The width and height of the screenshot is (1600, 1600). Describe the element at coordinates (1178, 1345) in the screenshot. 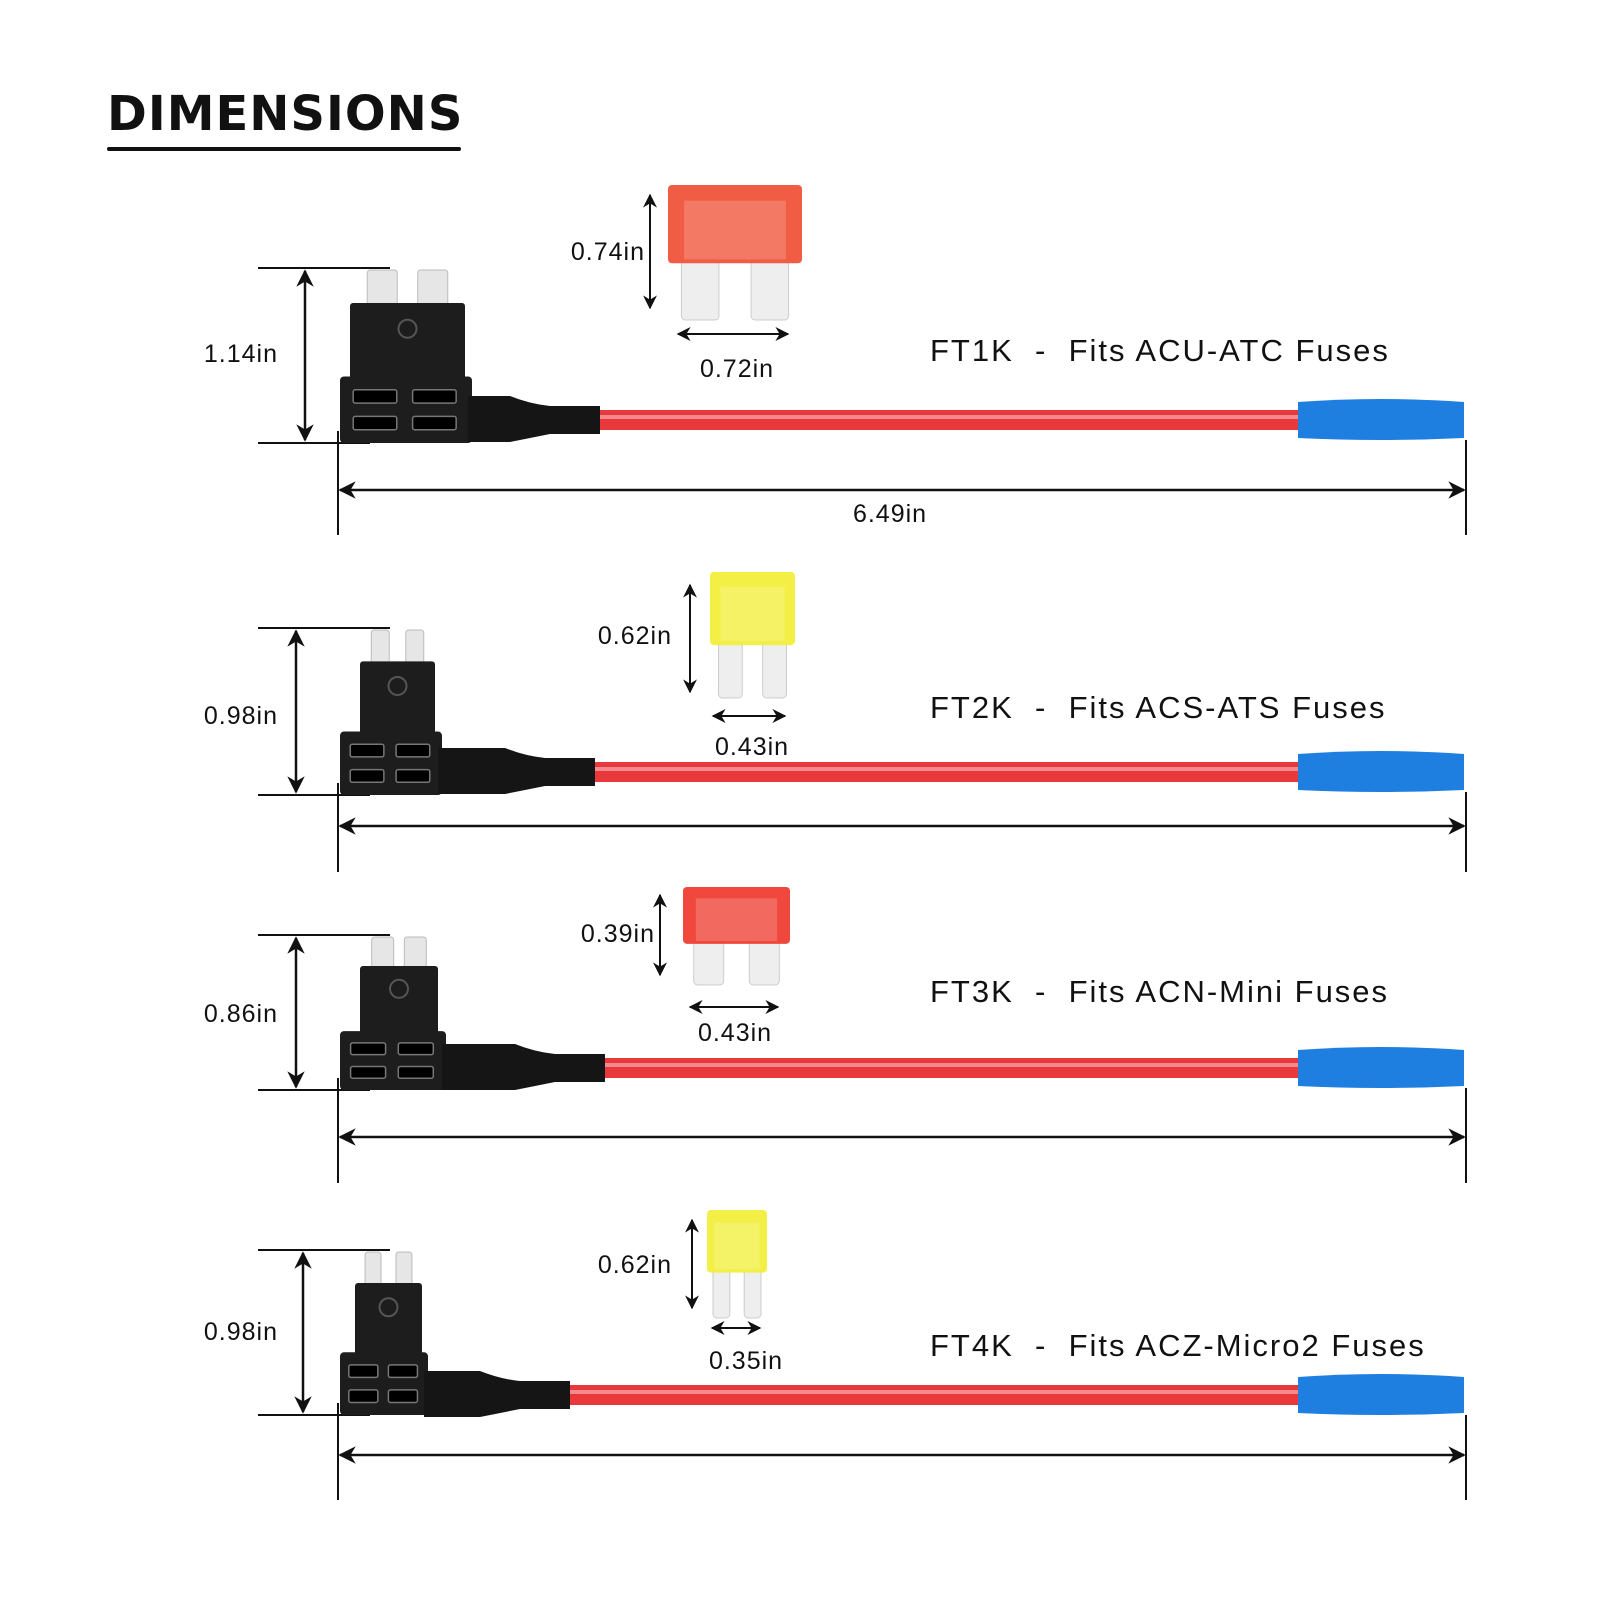

I see `model-fit-description: FT4K - Fits ACZ-Micro2 Fuses` at that location.